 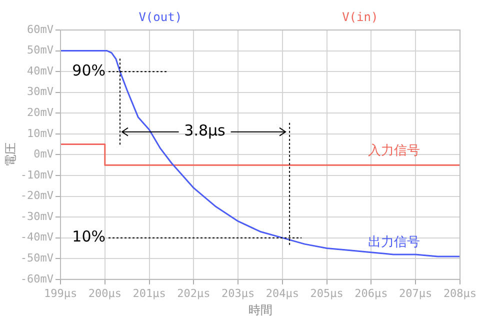 What do you see at coordinates (37, 279) in the screenshot?
I see `y-tick-label: -60mV` at bounding box center [37, 279].